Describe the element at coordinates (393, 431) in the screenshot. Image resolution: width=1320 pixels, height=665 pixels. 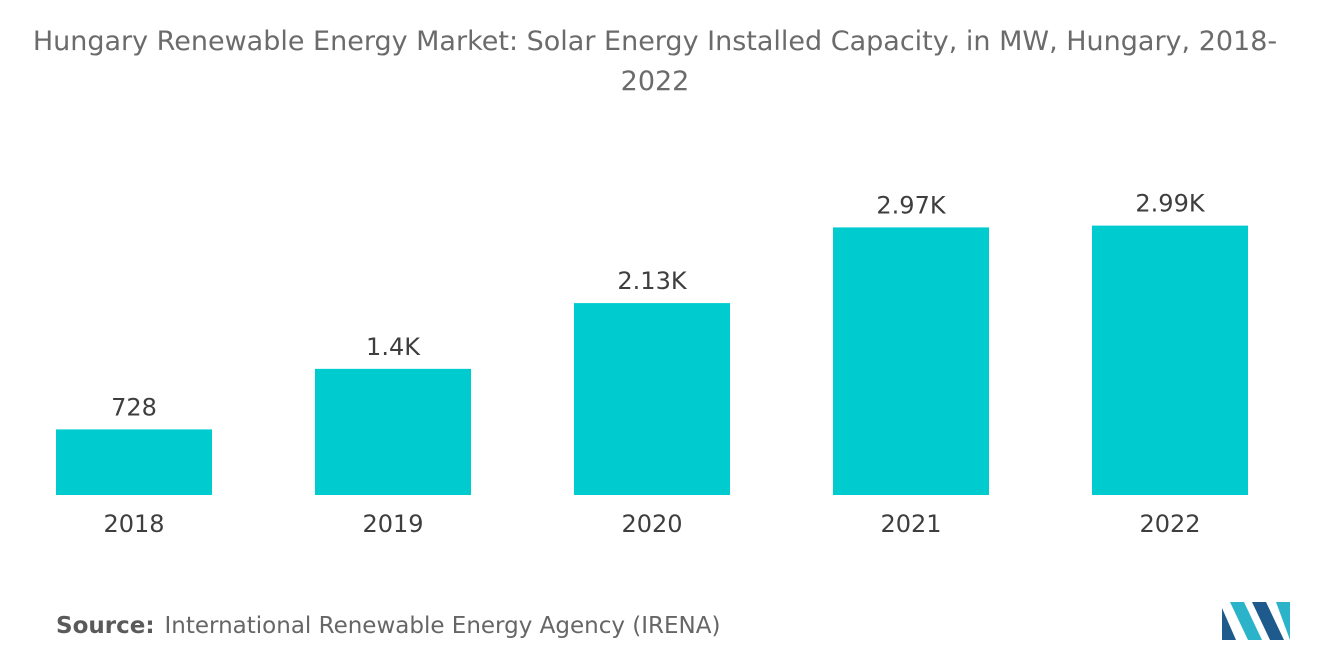
I see `bar-2019` at that location.